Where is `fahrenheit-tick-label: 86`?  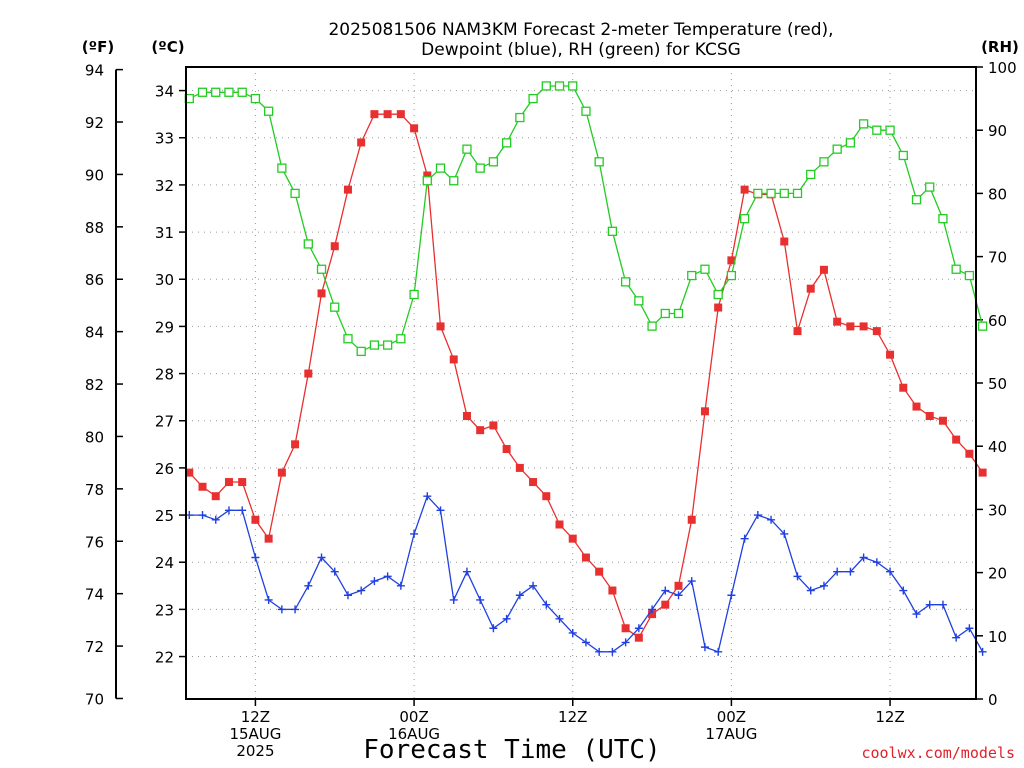
fahrenheit-tick-label: 86 is located at coordinates (94, 280).